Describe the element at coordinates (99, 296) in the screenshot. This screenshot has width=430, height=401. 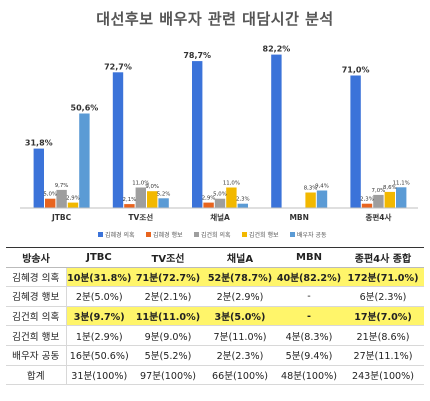
I see `table-cell: 2분(5.0%)` at that location.